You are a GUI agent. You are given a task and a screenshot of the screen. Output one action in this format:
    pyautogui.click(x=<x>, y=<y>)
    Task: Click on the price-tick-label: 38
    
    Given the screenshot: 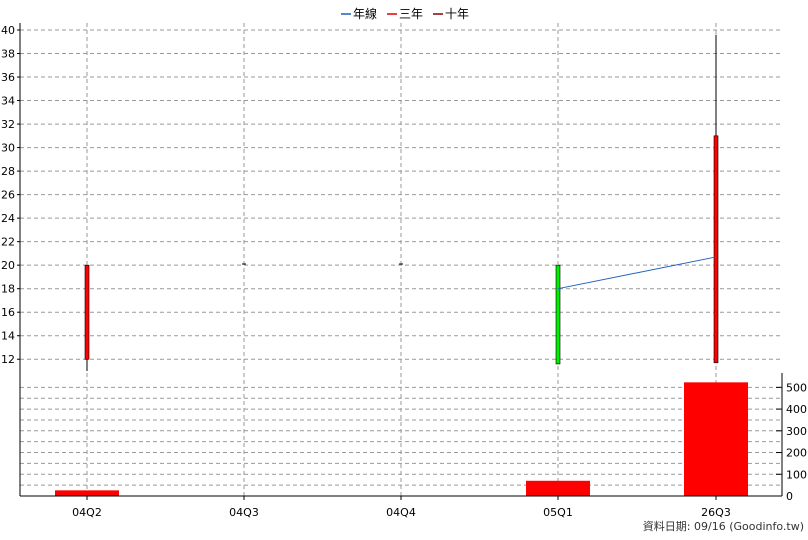 What is the action you would take?
    pyautogui.click(x=8, y=54)
    